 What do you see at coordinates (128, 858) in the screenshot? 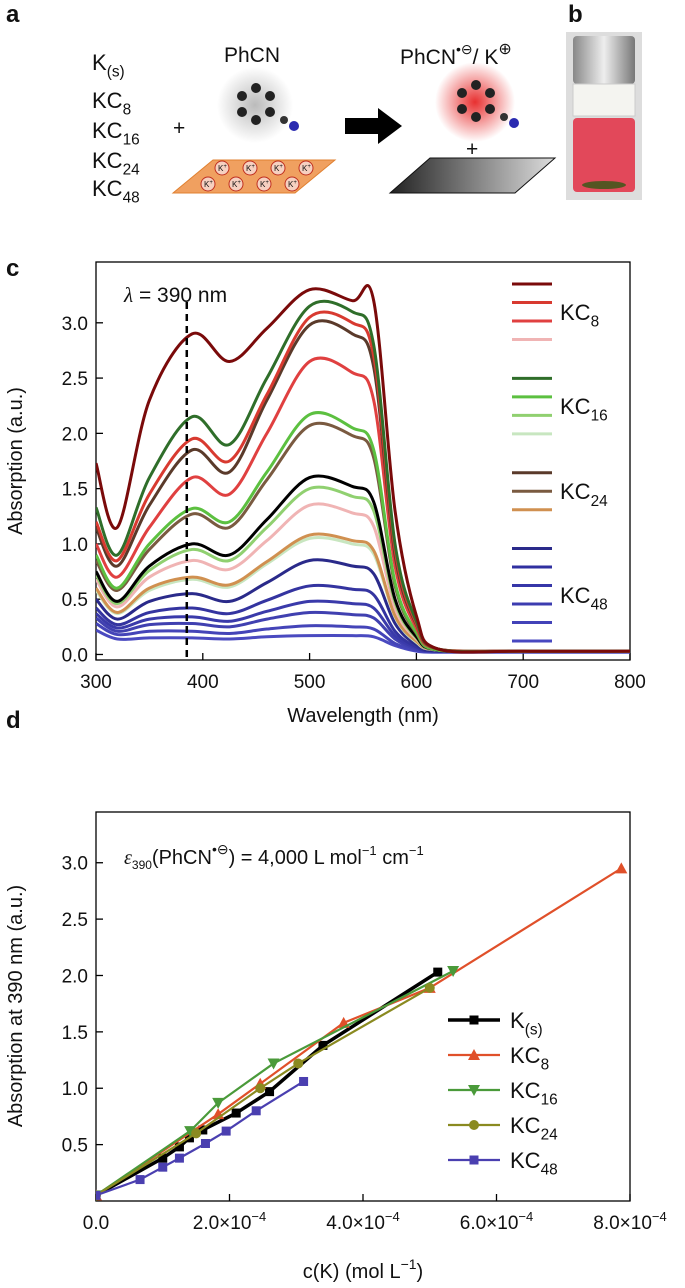
I see `annotation-part: ε` at bounding box center [128, 858].